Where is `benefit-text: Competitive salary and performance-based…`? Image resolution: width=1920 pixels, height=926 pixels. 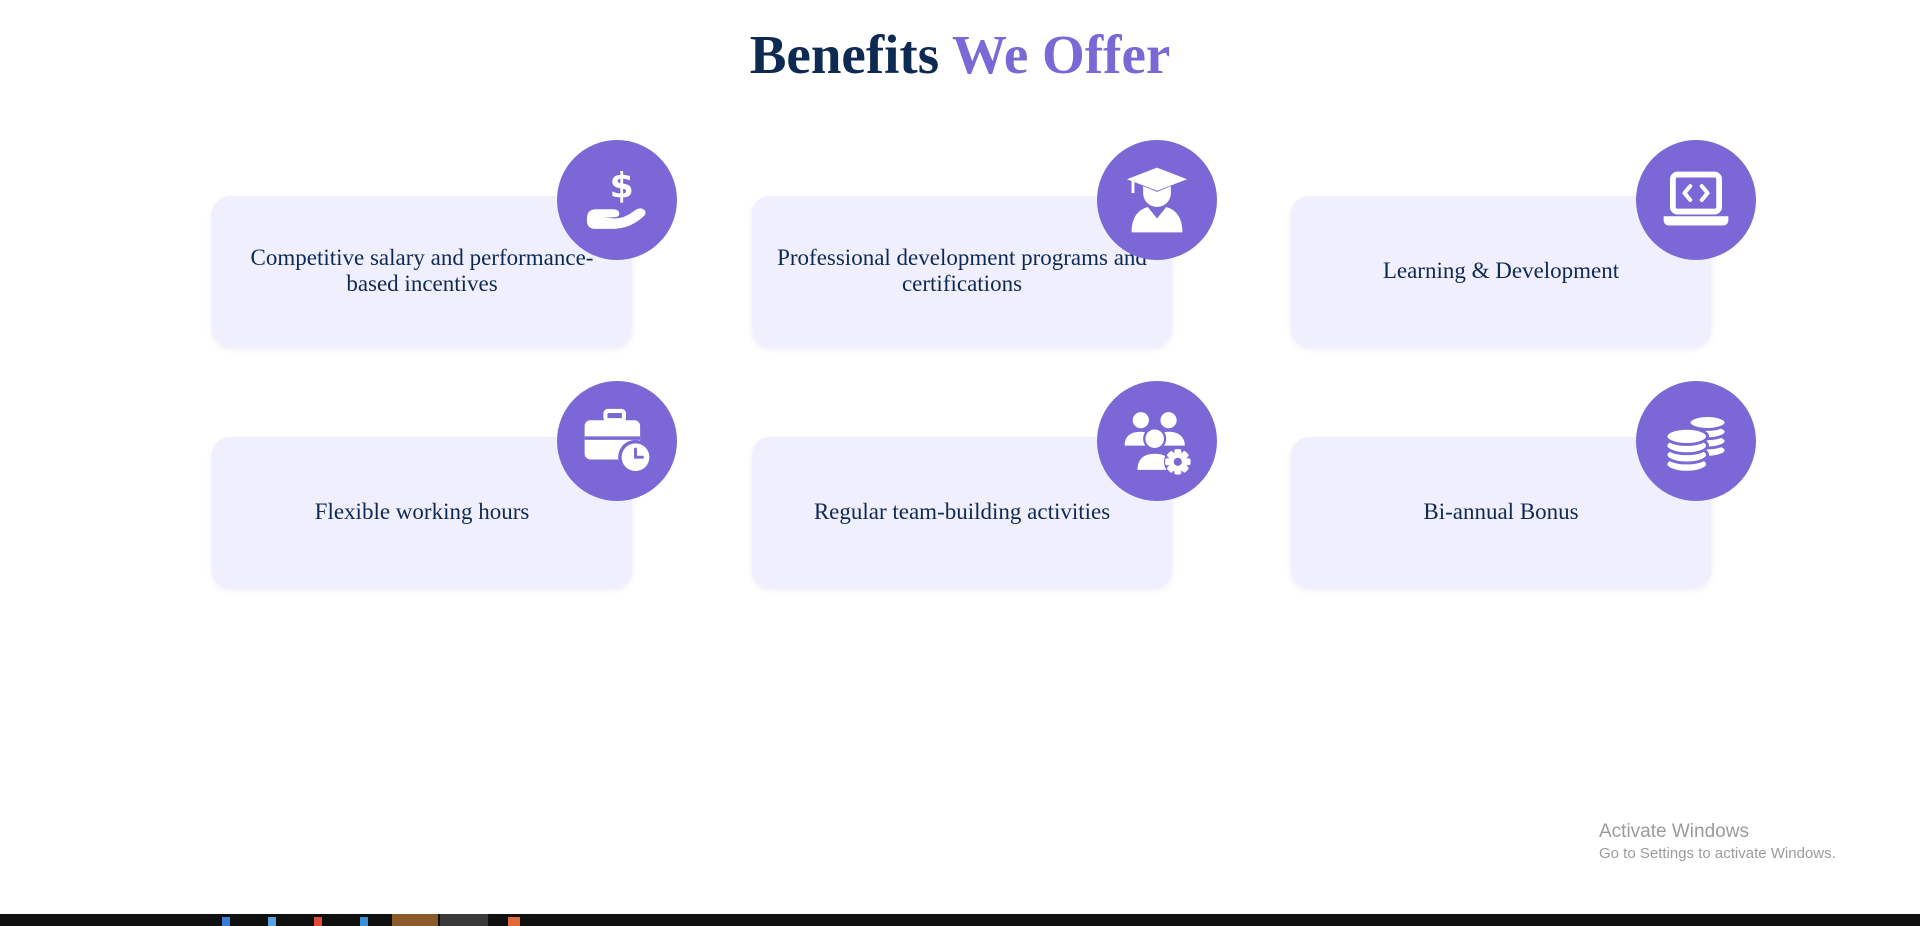 benefit-text: Competitive salary and performance-based… is located at coordinates (422, 270).